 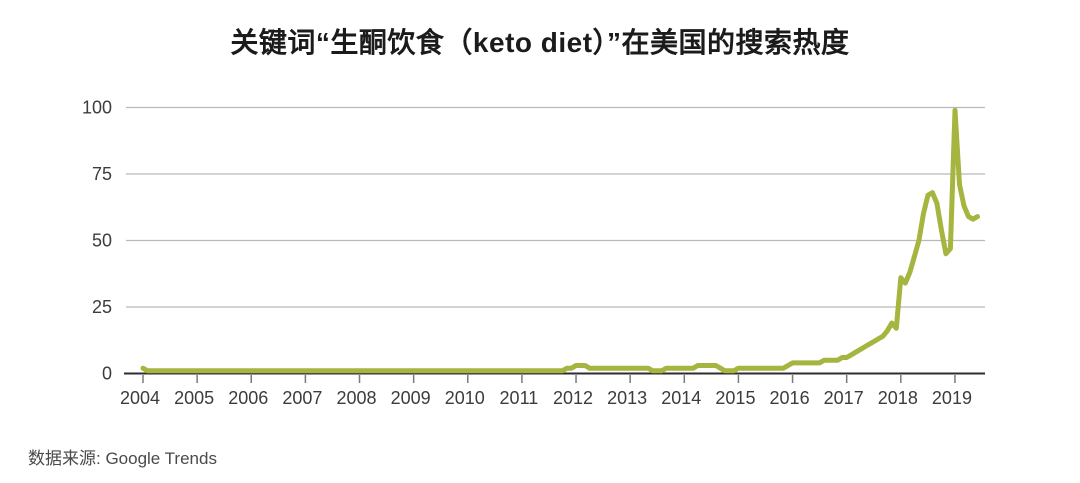 What do you see at coordinates (790, 398) in the screenshot?
I see `x-tick-label: 2016` at bounding box center [790, 398].